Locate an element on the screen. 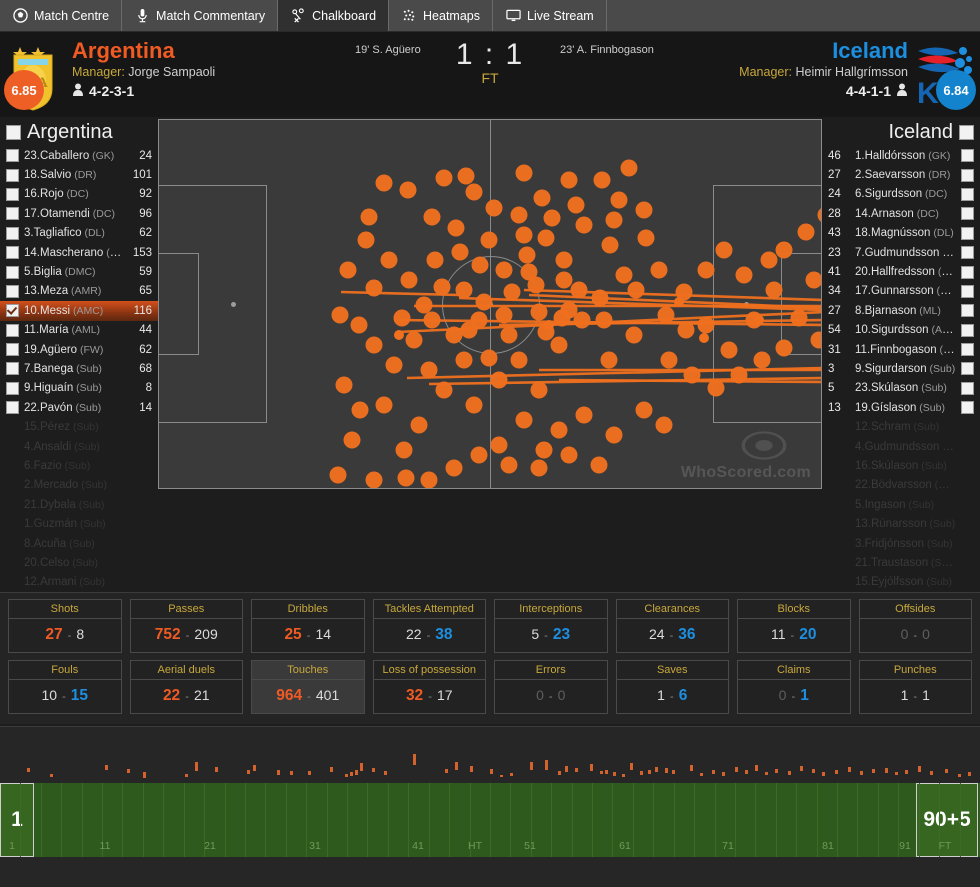 This screenshot has width=980, height=887. stat-cell: Loss of possession 32 - 17 is located at coordinates (429, 687).